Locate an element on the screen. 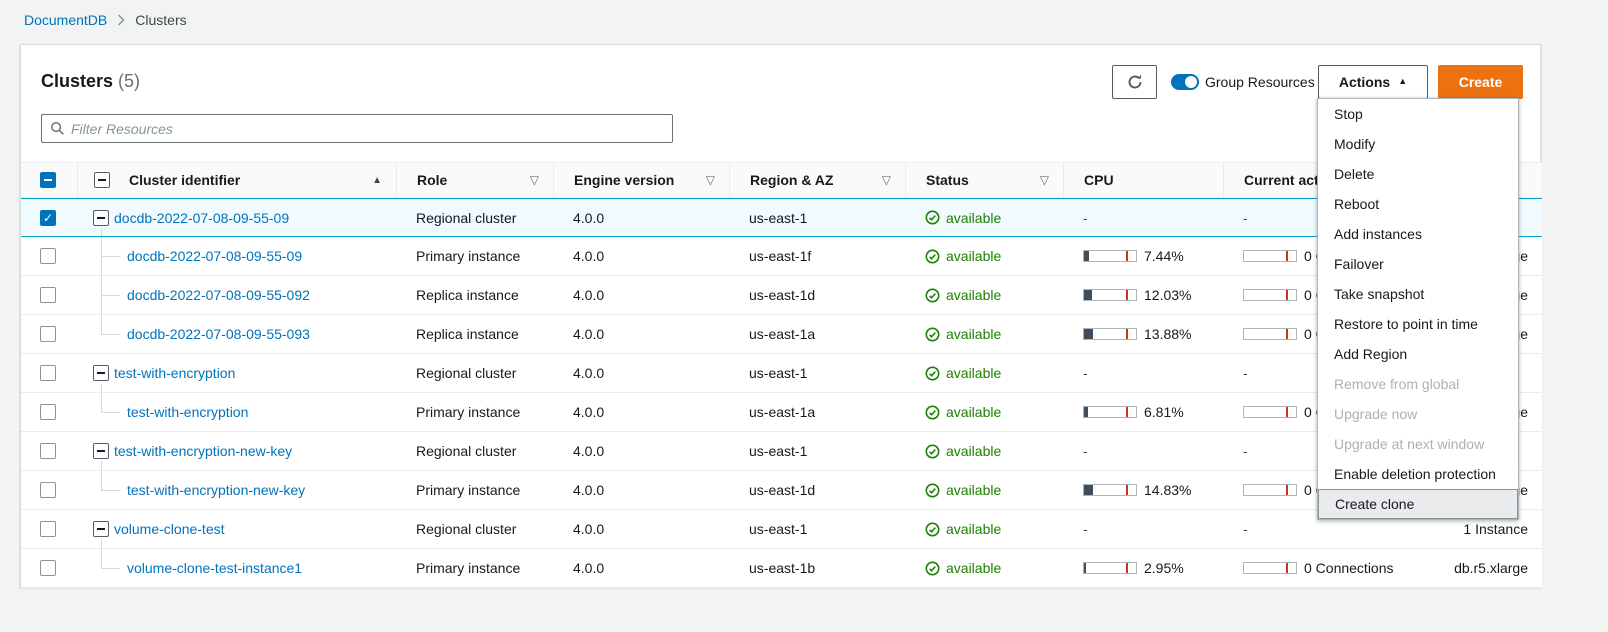 This screenshot has width=1608, height=632. cluster-link: test-with-encryption is located at coordinates (175, 373).